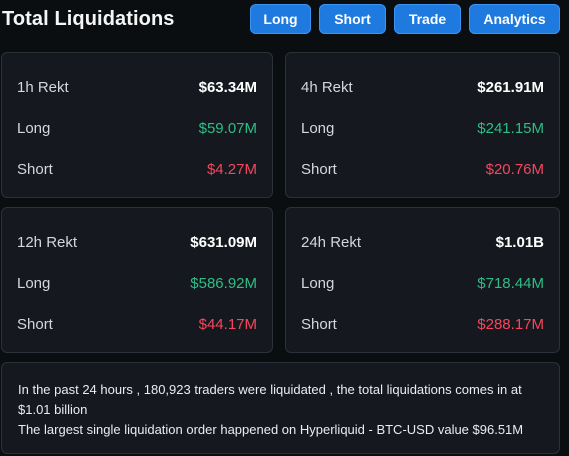 The width and height of the screenshot is (569, 456). I want to click on short-value: $4.27M, so click(231, 169).